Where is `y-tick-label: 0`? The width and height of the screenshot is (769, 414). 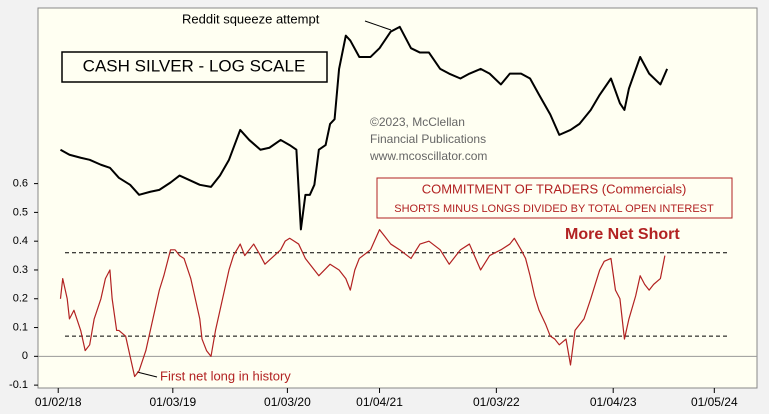
y-tick-label: 0 is located at coordinates (25, 356).